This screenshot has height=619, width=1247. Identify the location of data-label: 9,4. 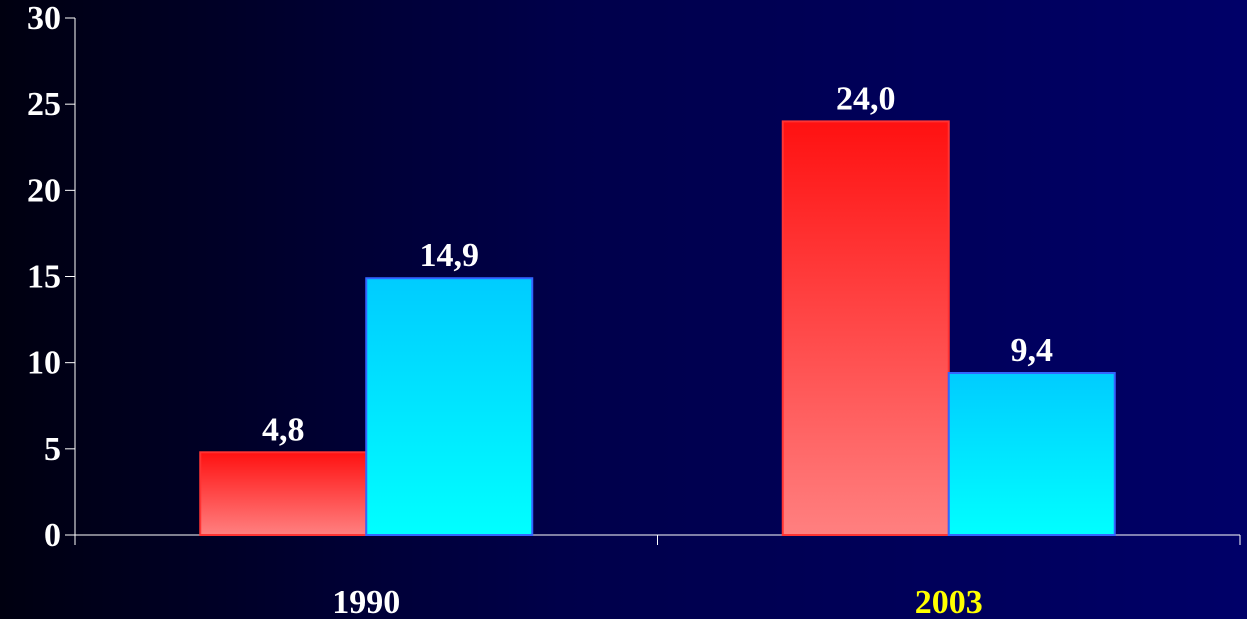
(1032, 350).